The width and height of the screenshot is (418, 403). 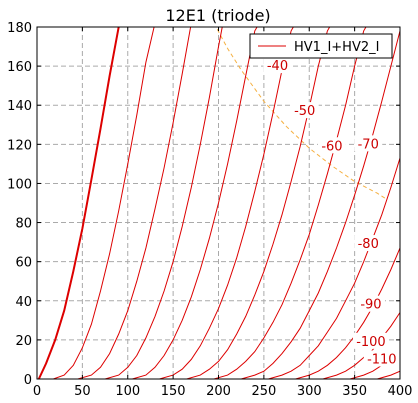 What do you see at coordinates (23, 224) in the screenshot?
I see `y-tick-label: 80` at bounding box center [23, 224].